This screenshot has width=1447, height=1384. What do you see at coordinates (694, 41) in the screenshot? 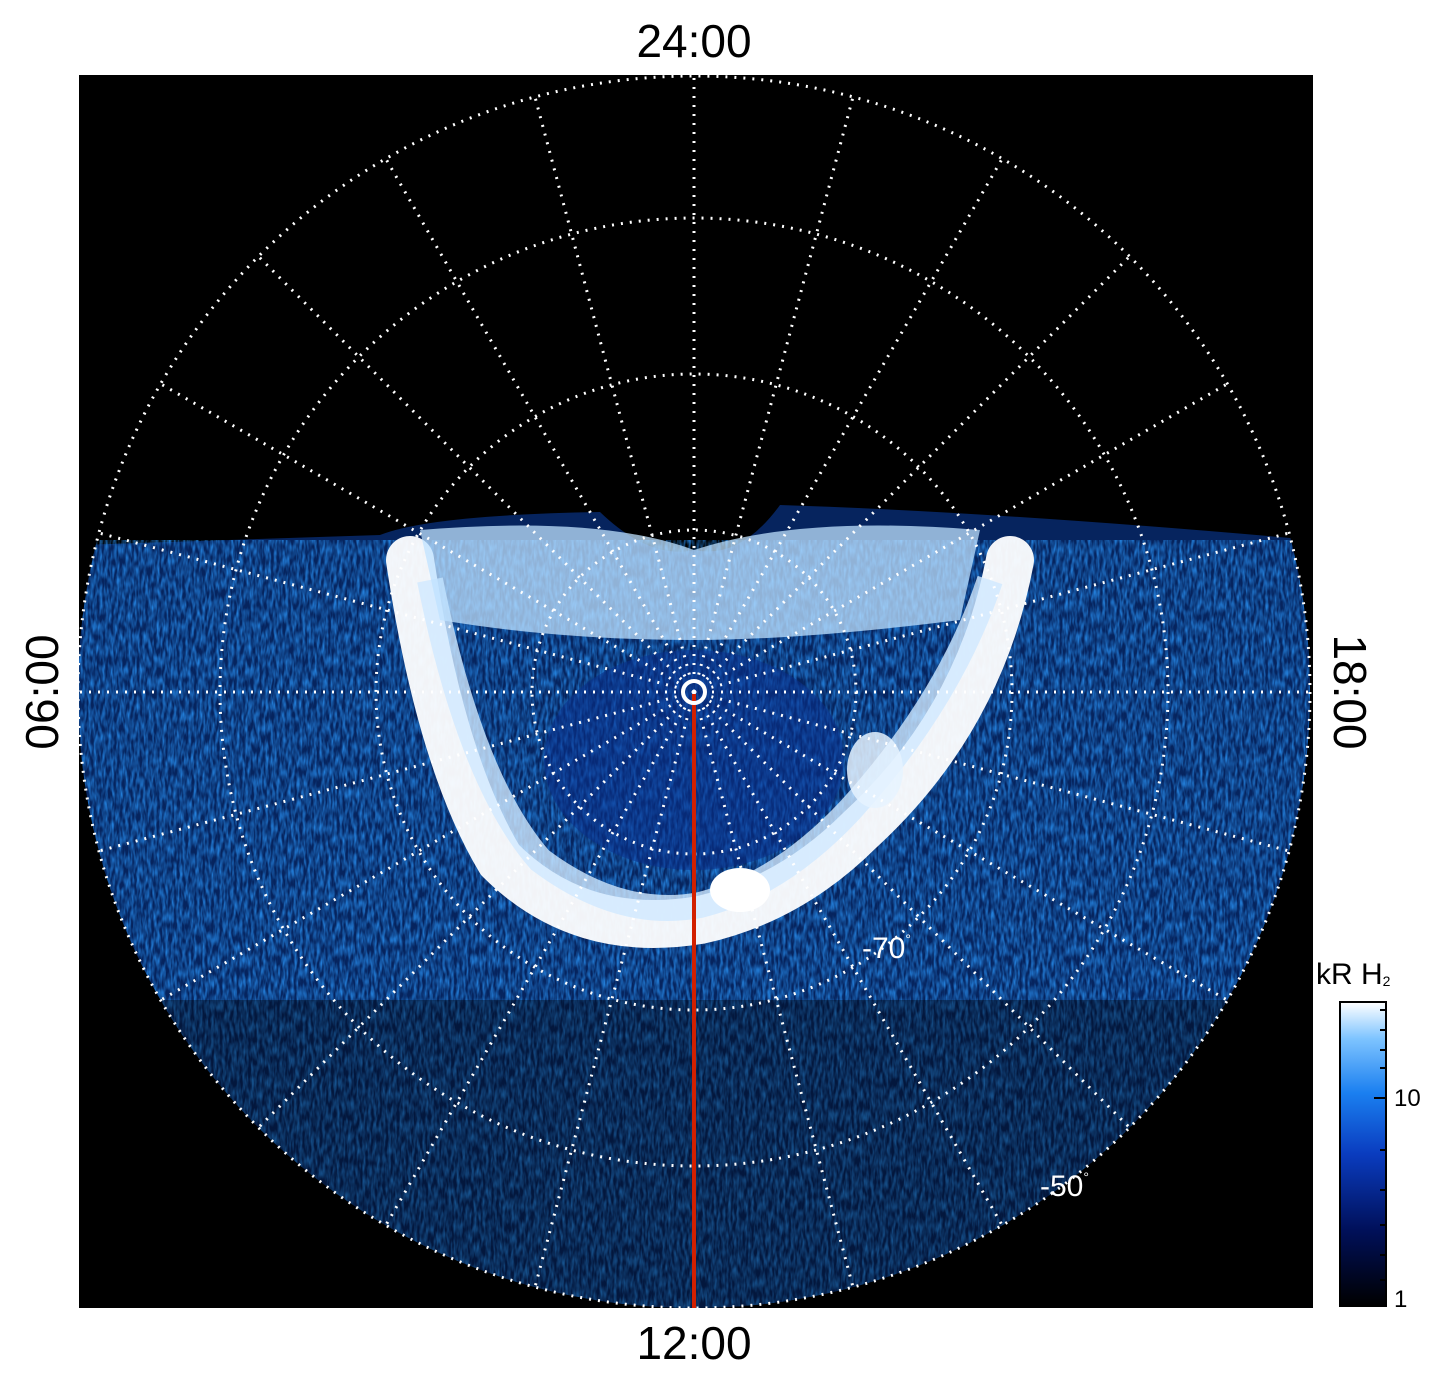
I see `local-time-label-midnight: 24:00` at bounding box center [694, 41].